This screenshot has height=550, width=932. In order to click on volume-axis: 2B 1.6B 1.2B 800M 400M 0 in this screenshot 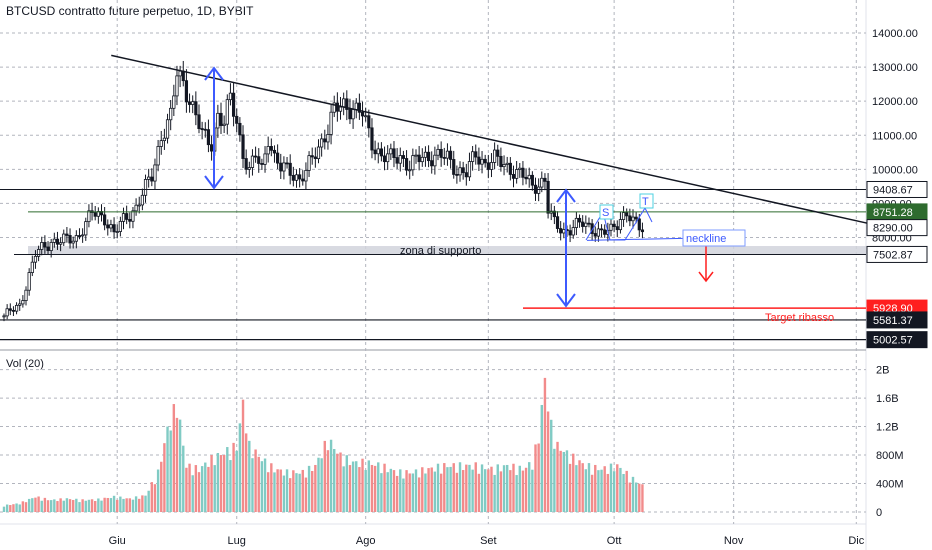, I will do `click(890, 442)`.